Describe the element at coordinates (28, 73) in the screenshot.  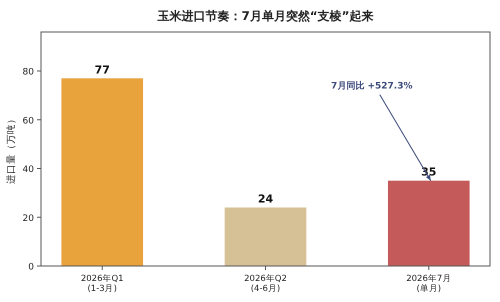
I see `y-tick-label: 80` at that location.